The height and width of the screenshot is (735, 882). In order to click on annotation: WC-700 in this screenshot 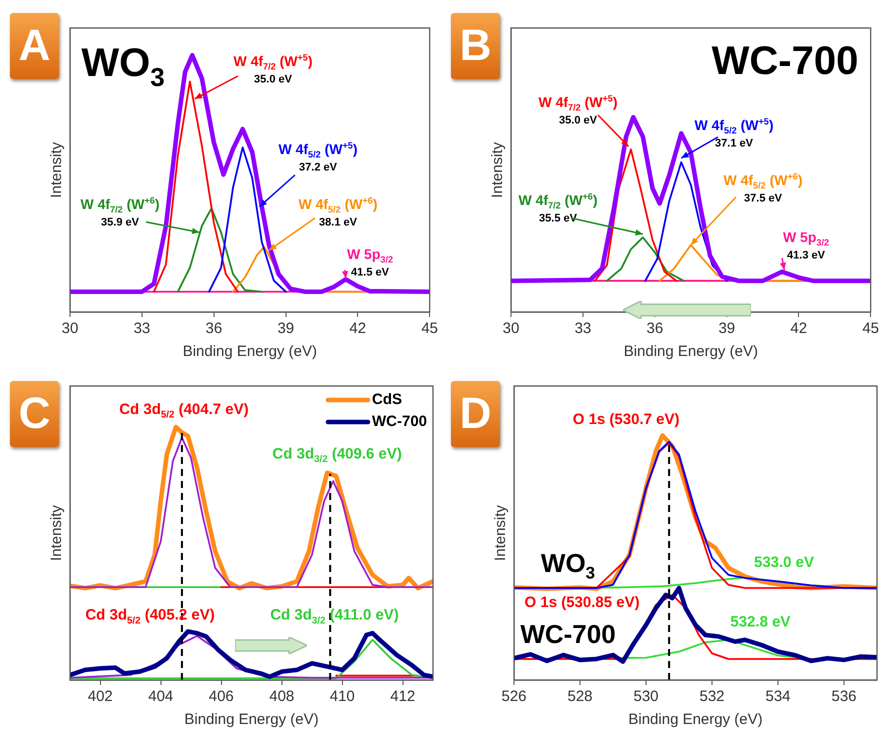, I will do `click(568, 634)`.